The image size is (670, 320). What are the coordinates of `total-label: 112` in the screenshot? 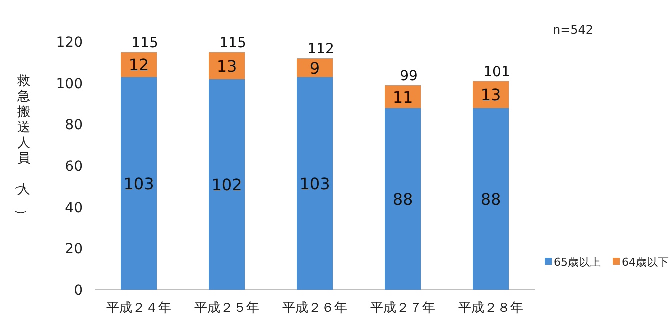 It's located at (321, 50).